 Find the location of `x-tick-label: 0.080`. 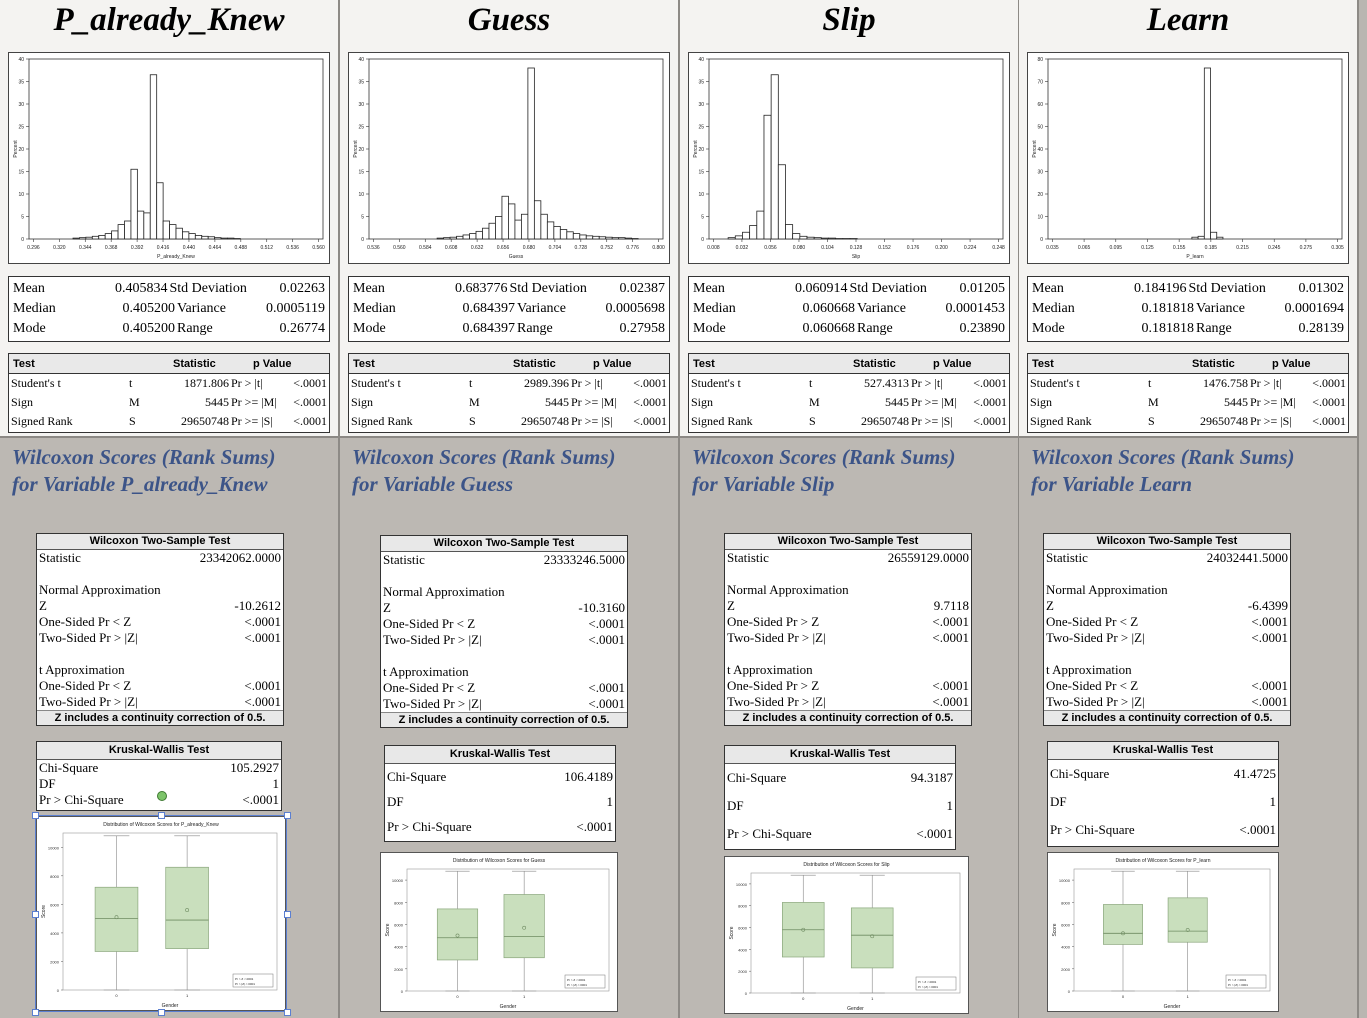

x-tick-label: 0.080 is located at coordinates (799, 248).